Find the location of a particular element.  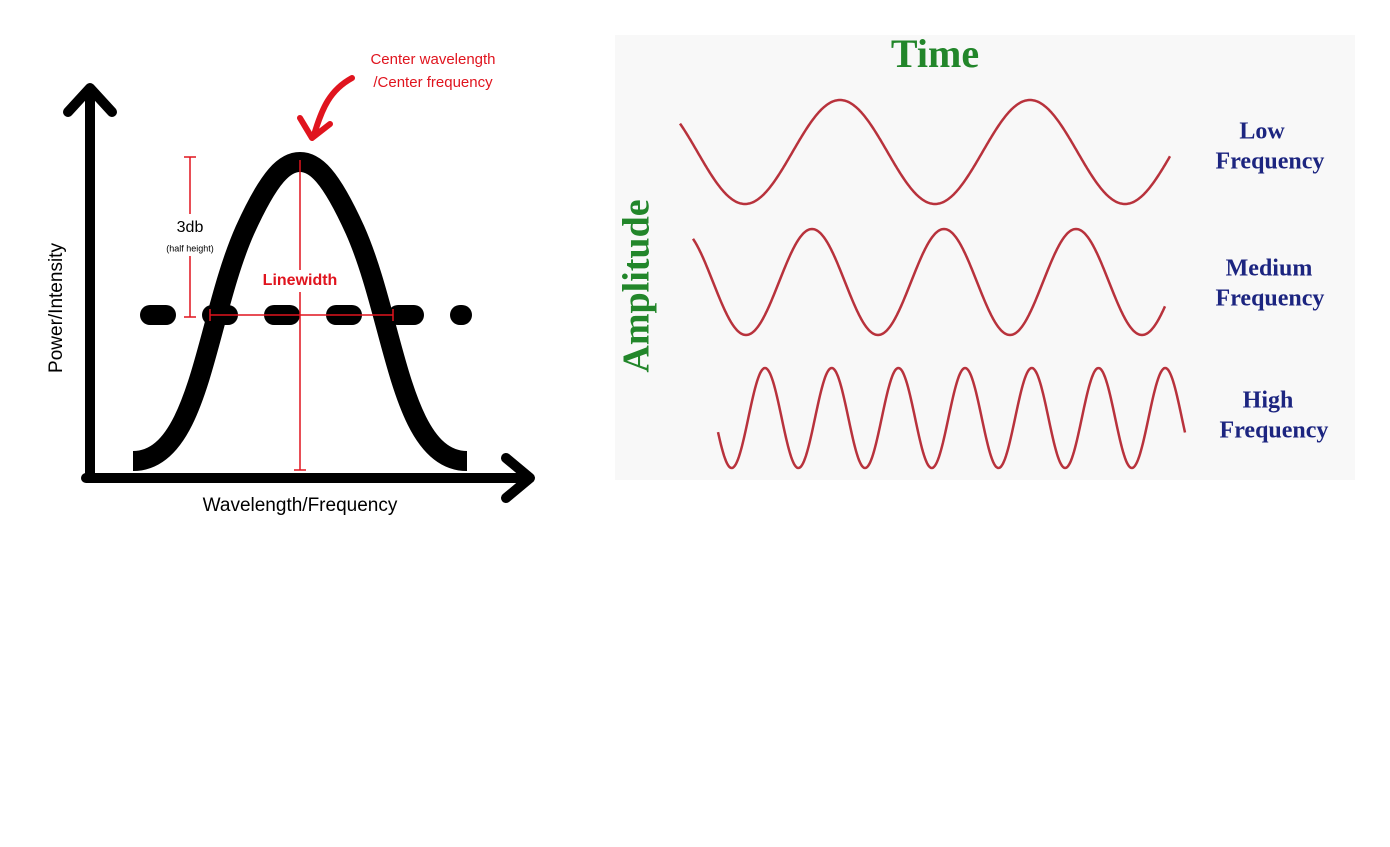

wave-label: High is located at coordinates (1268, 401).